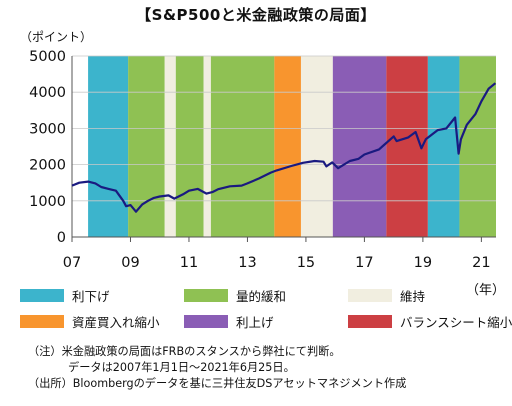 The image size is (512, 406). What do you see at coordinates (42, 295) in the screenshot?
I see `legend-swatch-cut` at bounding box center [42, 295].